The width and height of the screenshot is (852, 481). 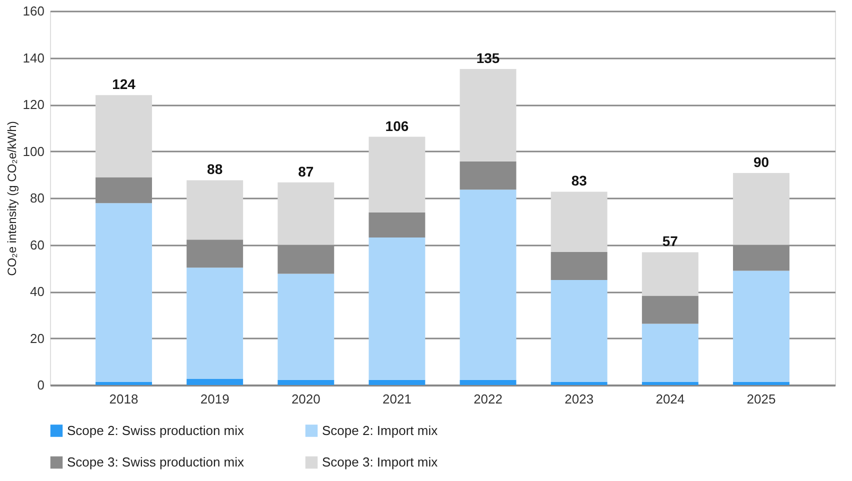 I want to click on x-tick-label: 2022, so click(x=488, y=399).